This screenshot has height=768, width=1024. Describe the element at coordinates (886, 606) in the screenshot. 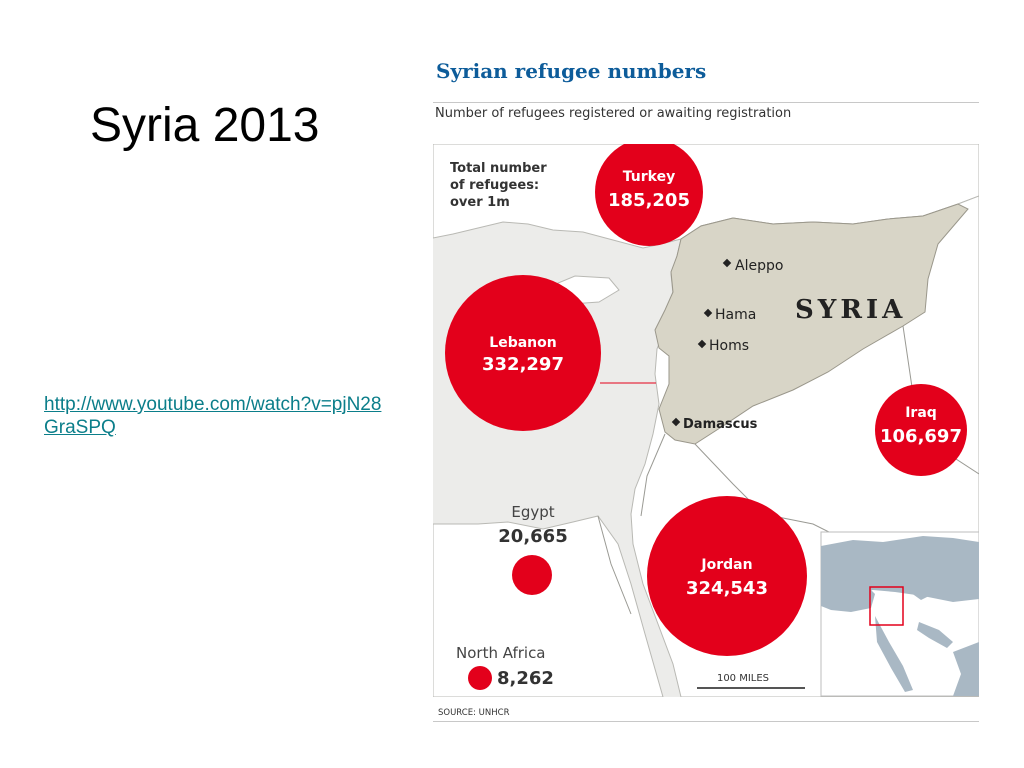

I see `inset-highlight` at that location.